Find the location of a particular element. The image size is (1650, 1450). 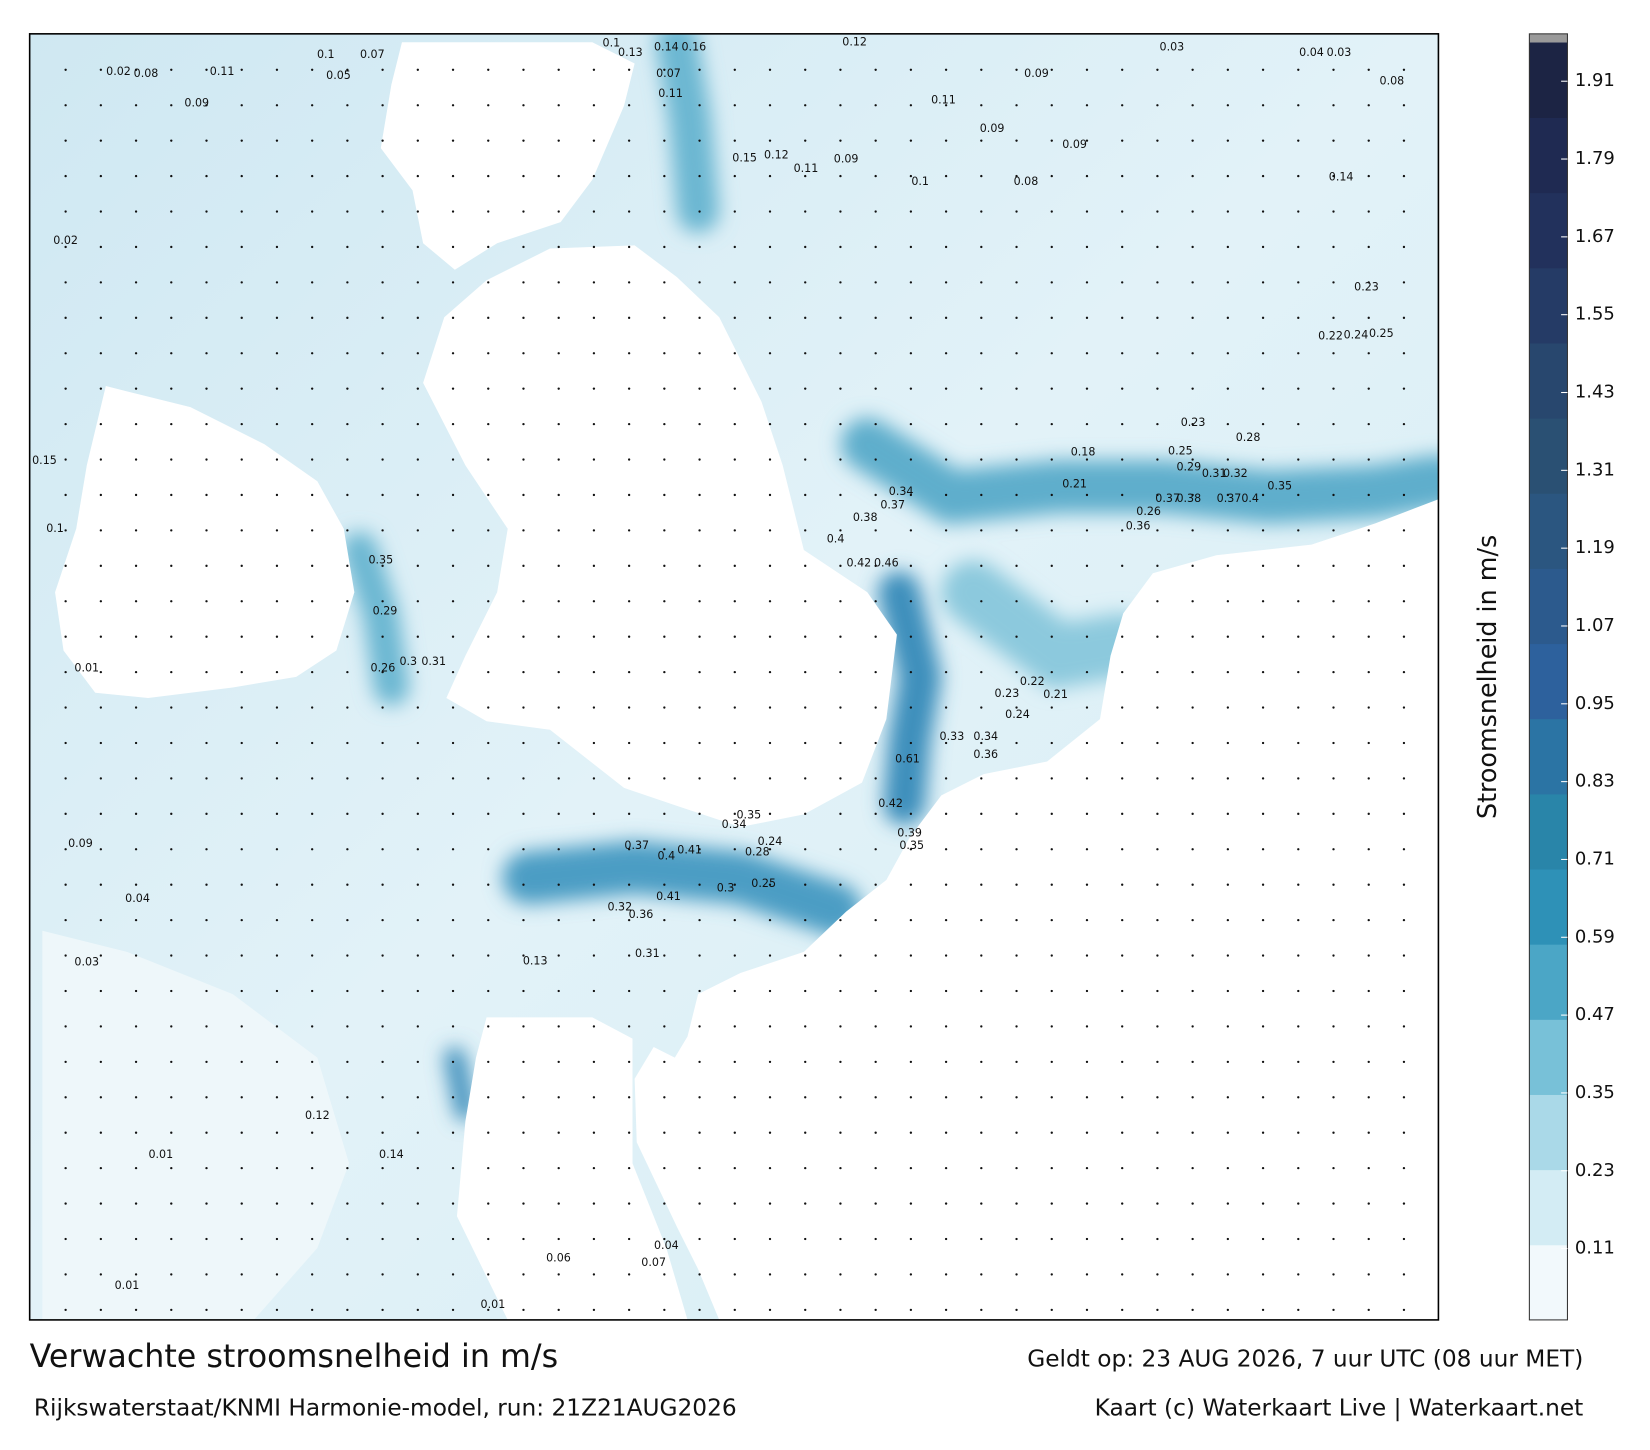

speed-label: 0.13 is located at coordinates (630, 52).